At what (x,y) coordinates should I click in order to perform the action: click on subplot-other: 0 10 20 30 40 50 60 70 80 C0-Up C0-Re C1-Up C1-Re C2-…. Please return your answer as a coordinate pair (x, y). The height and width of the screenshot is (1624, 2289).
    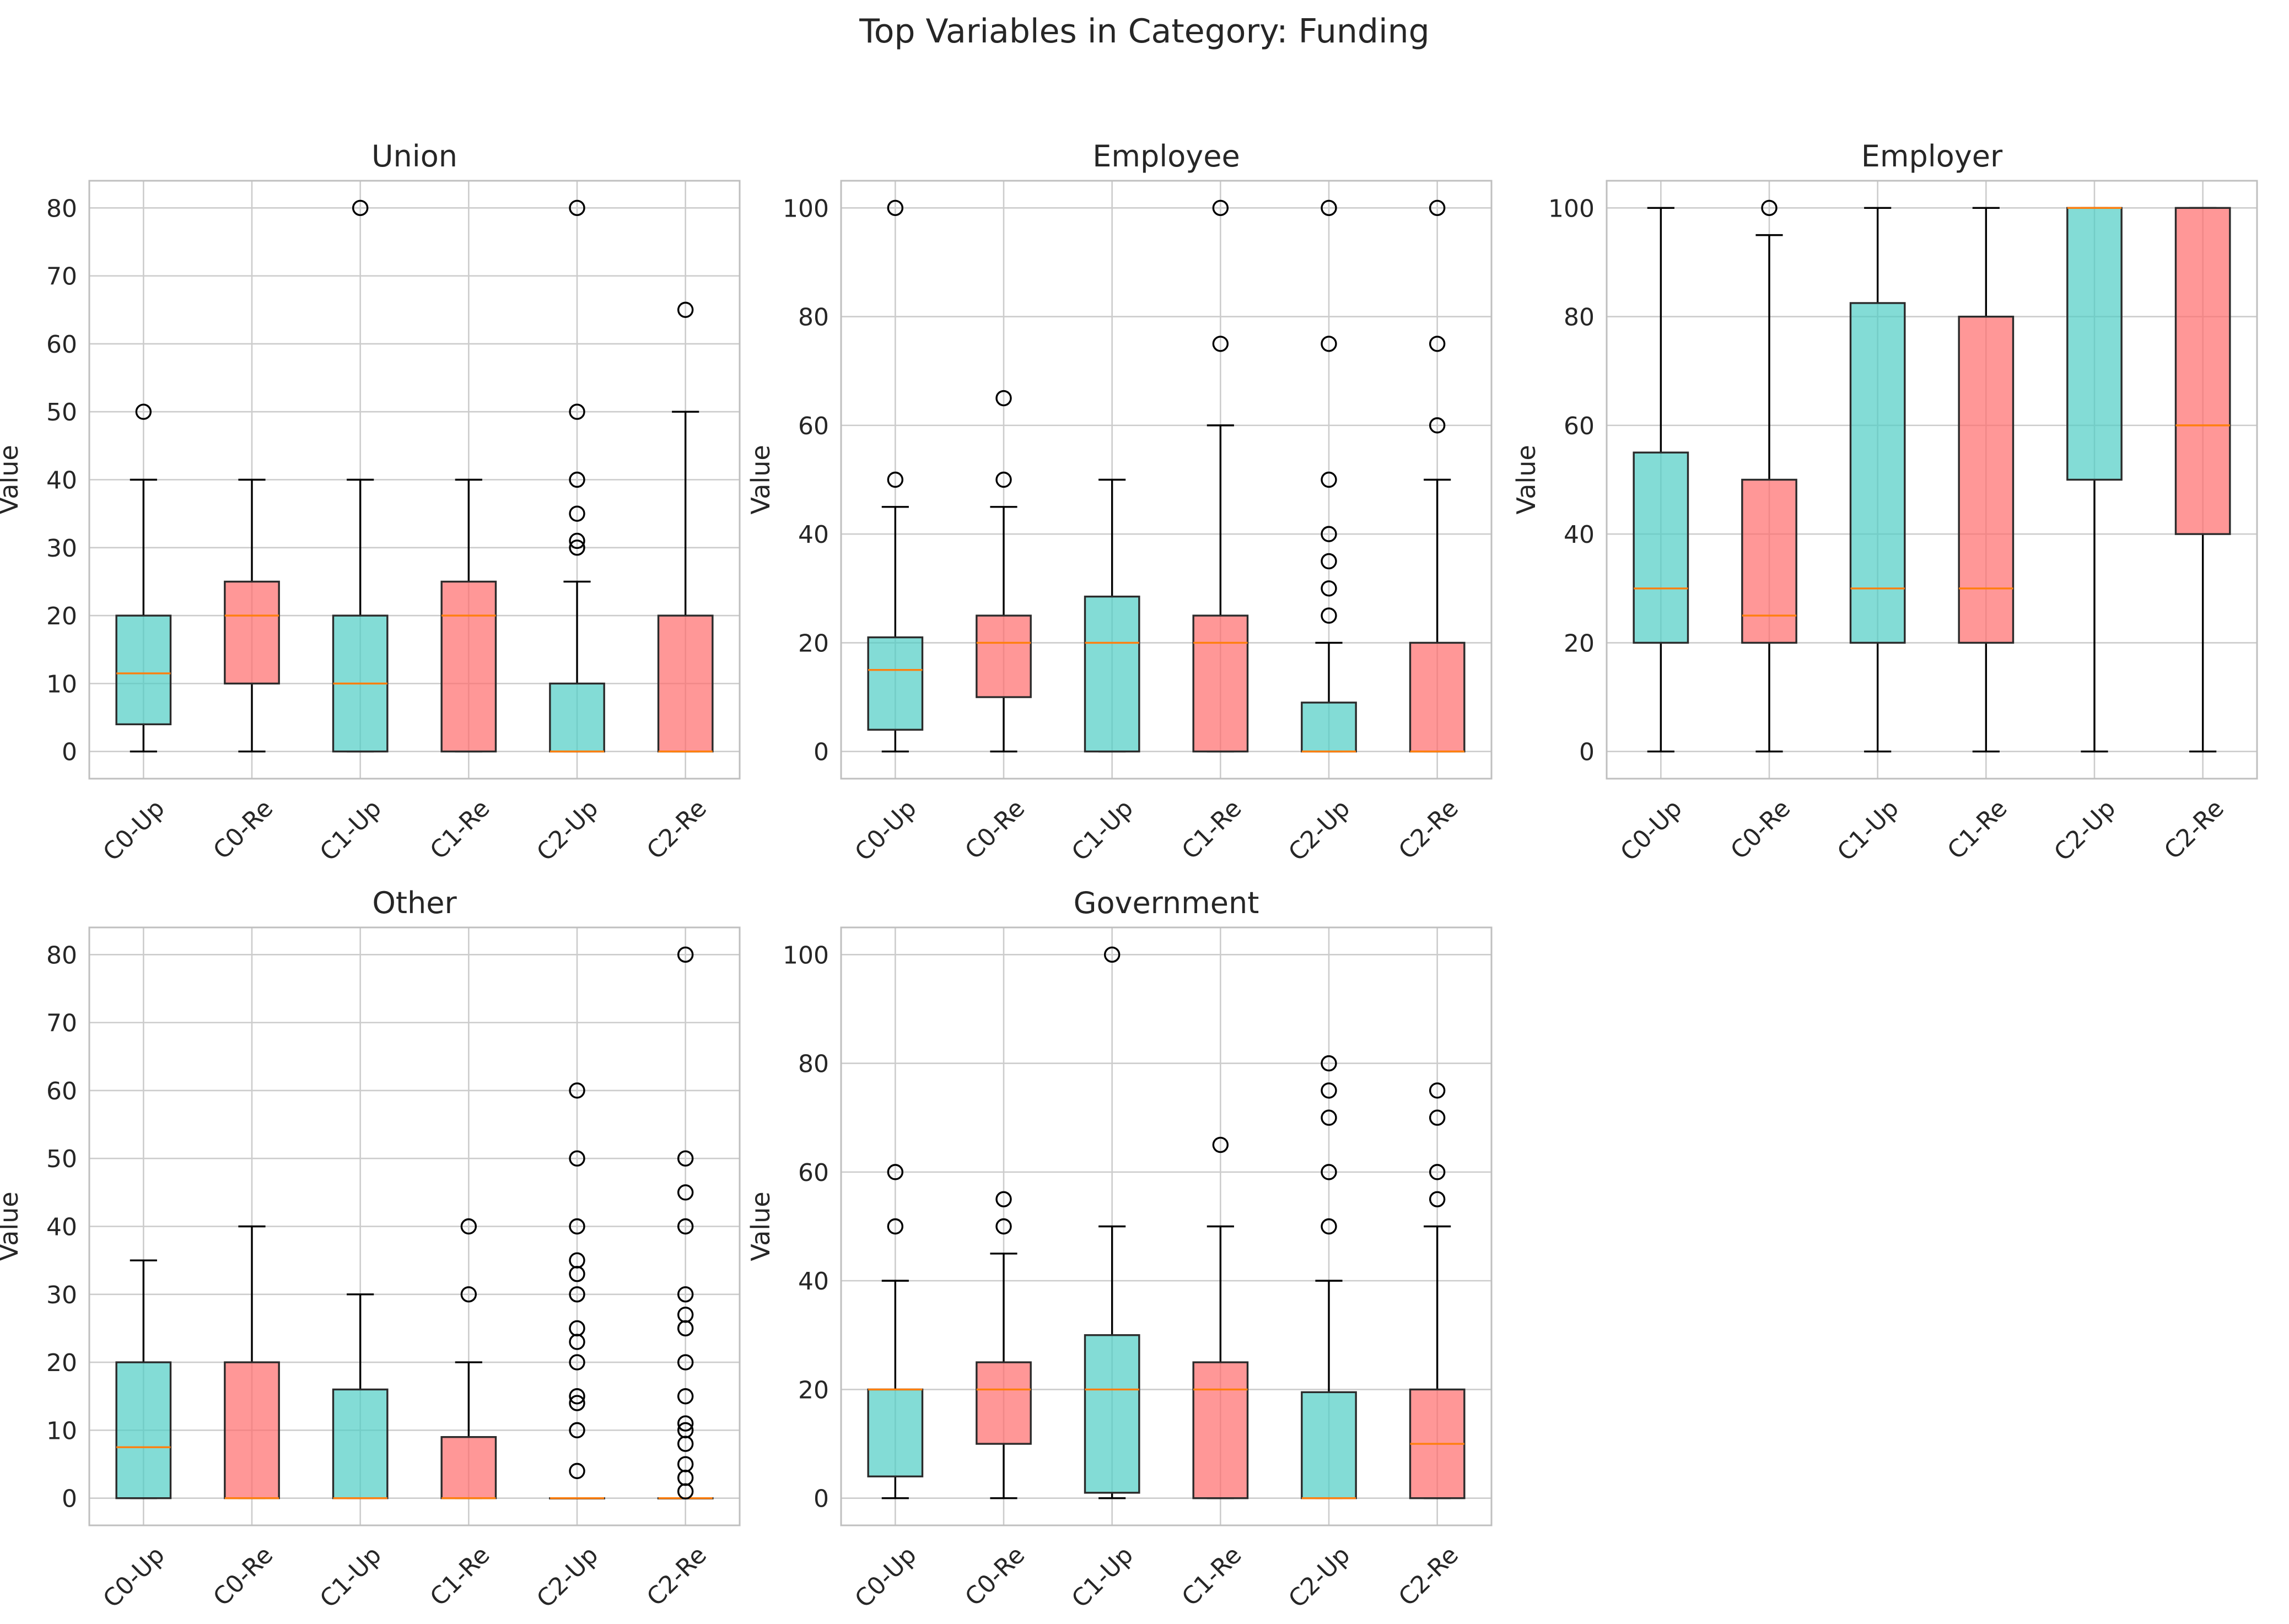
    Looking at the image, I should click on (370, 1250).